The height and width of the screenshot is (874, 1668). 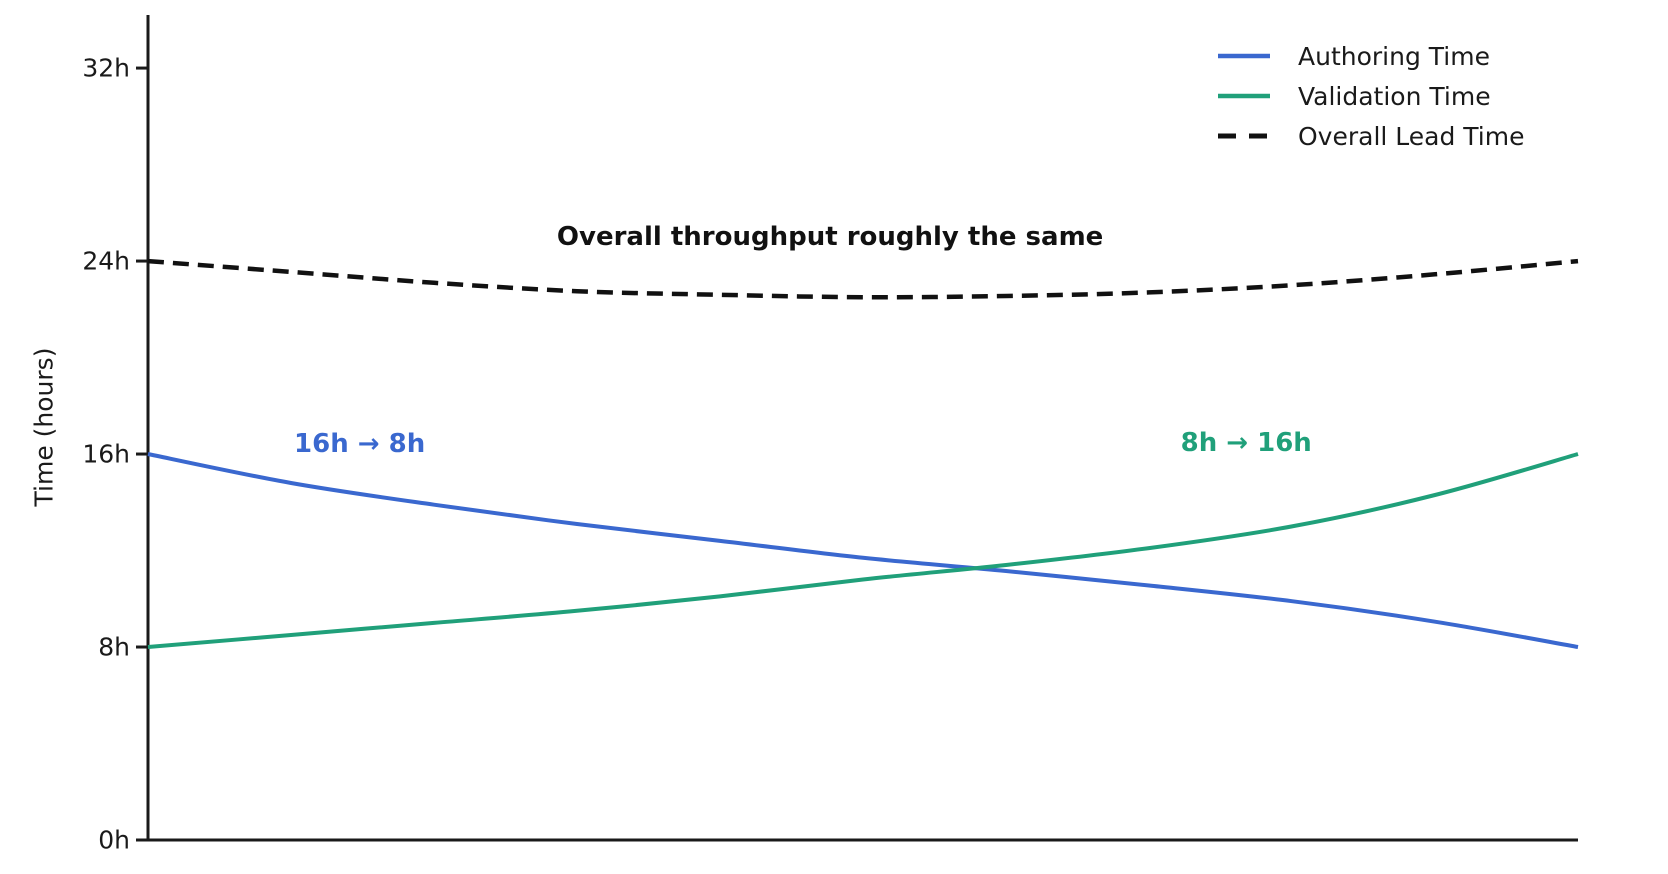 What do you see at coordinates (1411, 136) in the screenshot?
I see `legend-label-overall-lead-time: Overall Lead Time` at bounding box center [1411, 136].